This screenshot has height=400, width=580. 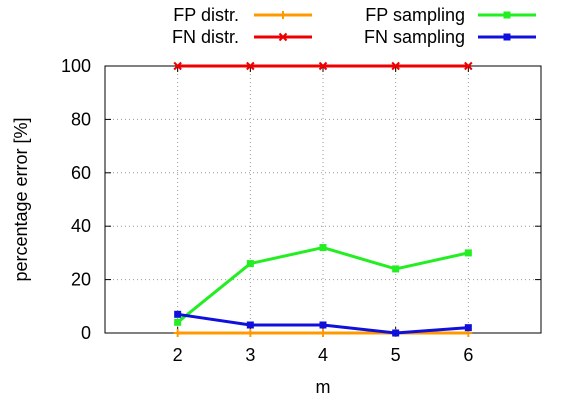 What do you see at coordinates (206, 15) in the screenshot?
I see `legend-label: FP distr.` at bounding box center [206, 15].